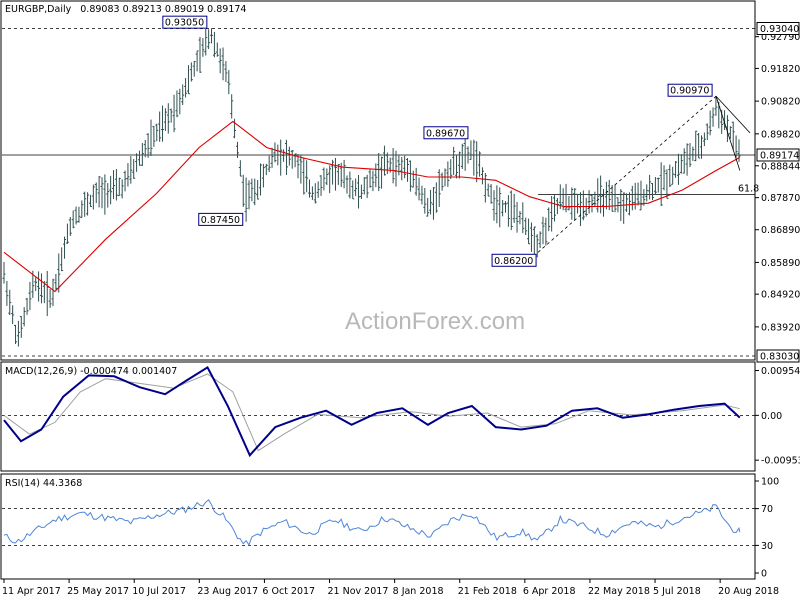  I want to click on pivot-label: 0.93050, so click(184, 23).